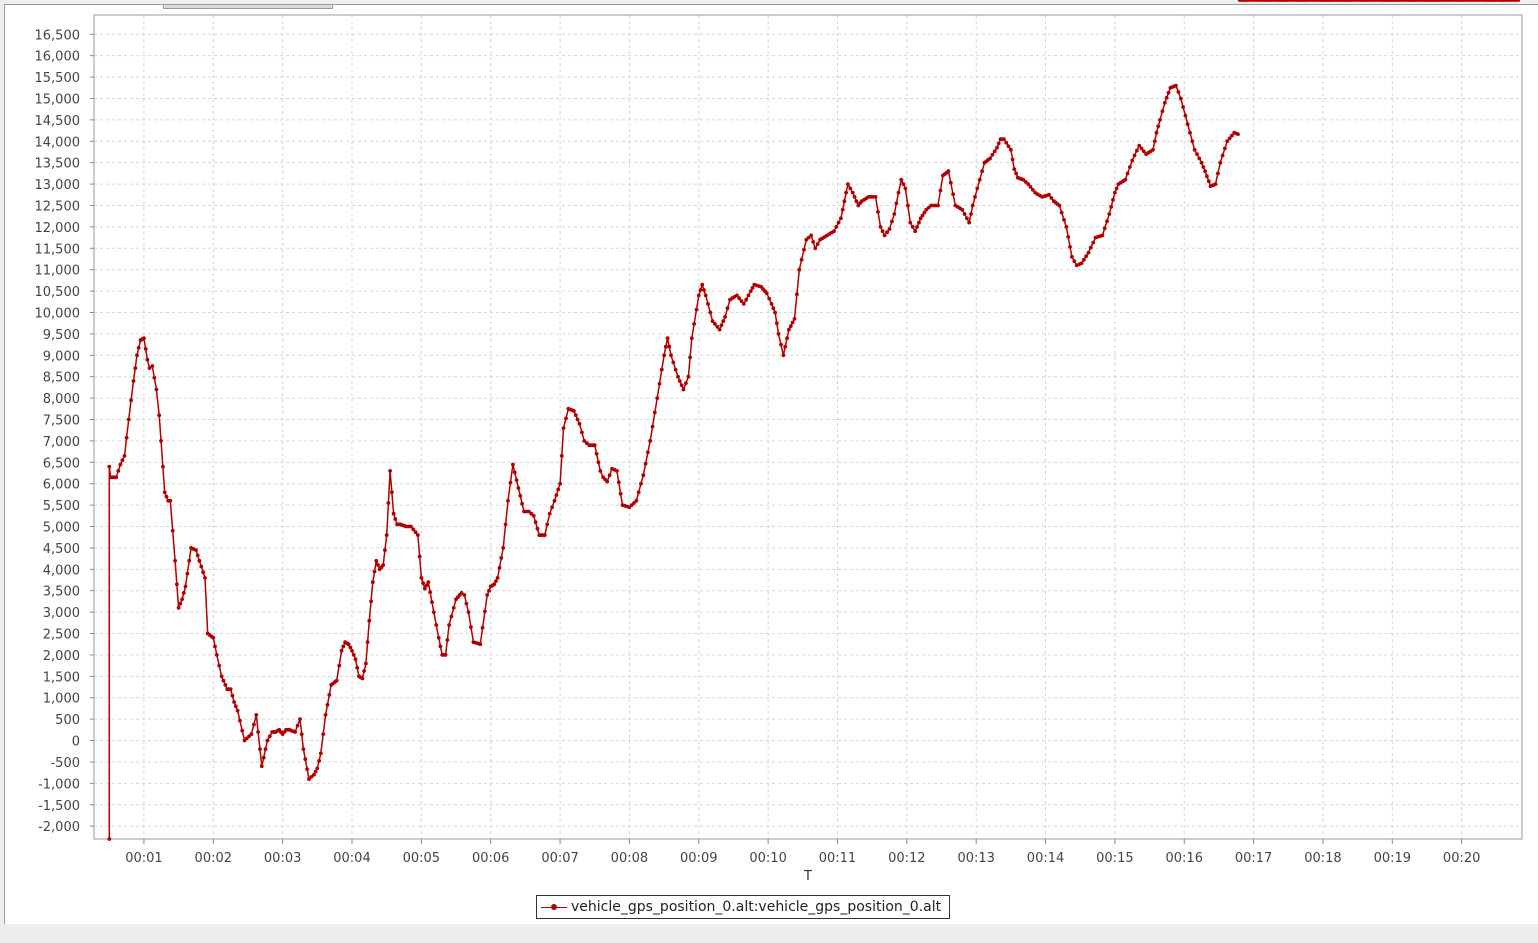 The height and width of the screenshot is (943, 1538). Describe the element at coordinates (698, 858) in the screenshot. I see `x-tick-label: 00:09` at that location.